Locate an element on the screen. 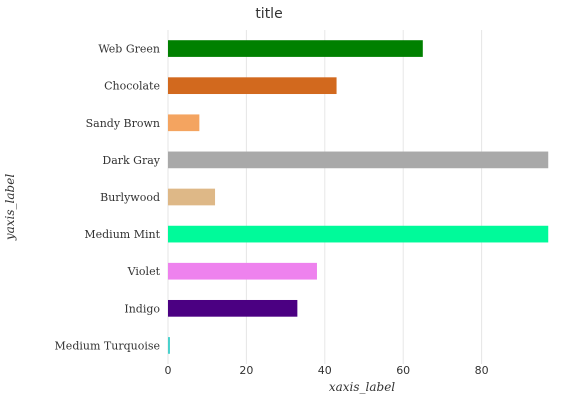 Image resolution: width=578 pixels, height=400 pixels. bar-burlywood is located at coordinates (192, 197).